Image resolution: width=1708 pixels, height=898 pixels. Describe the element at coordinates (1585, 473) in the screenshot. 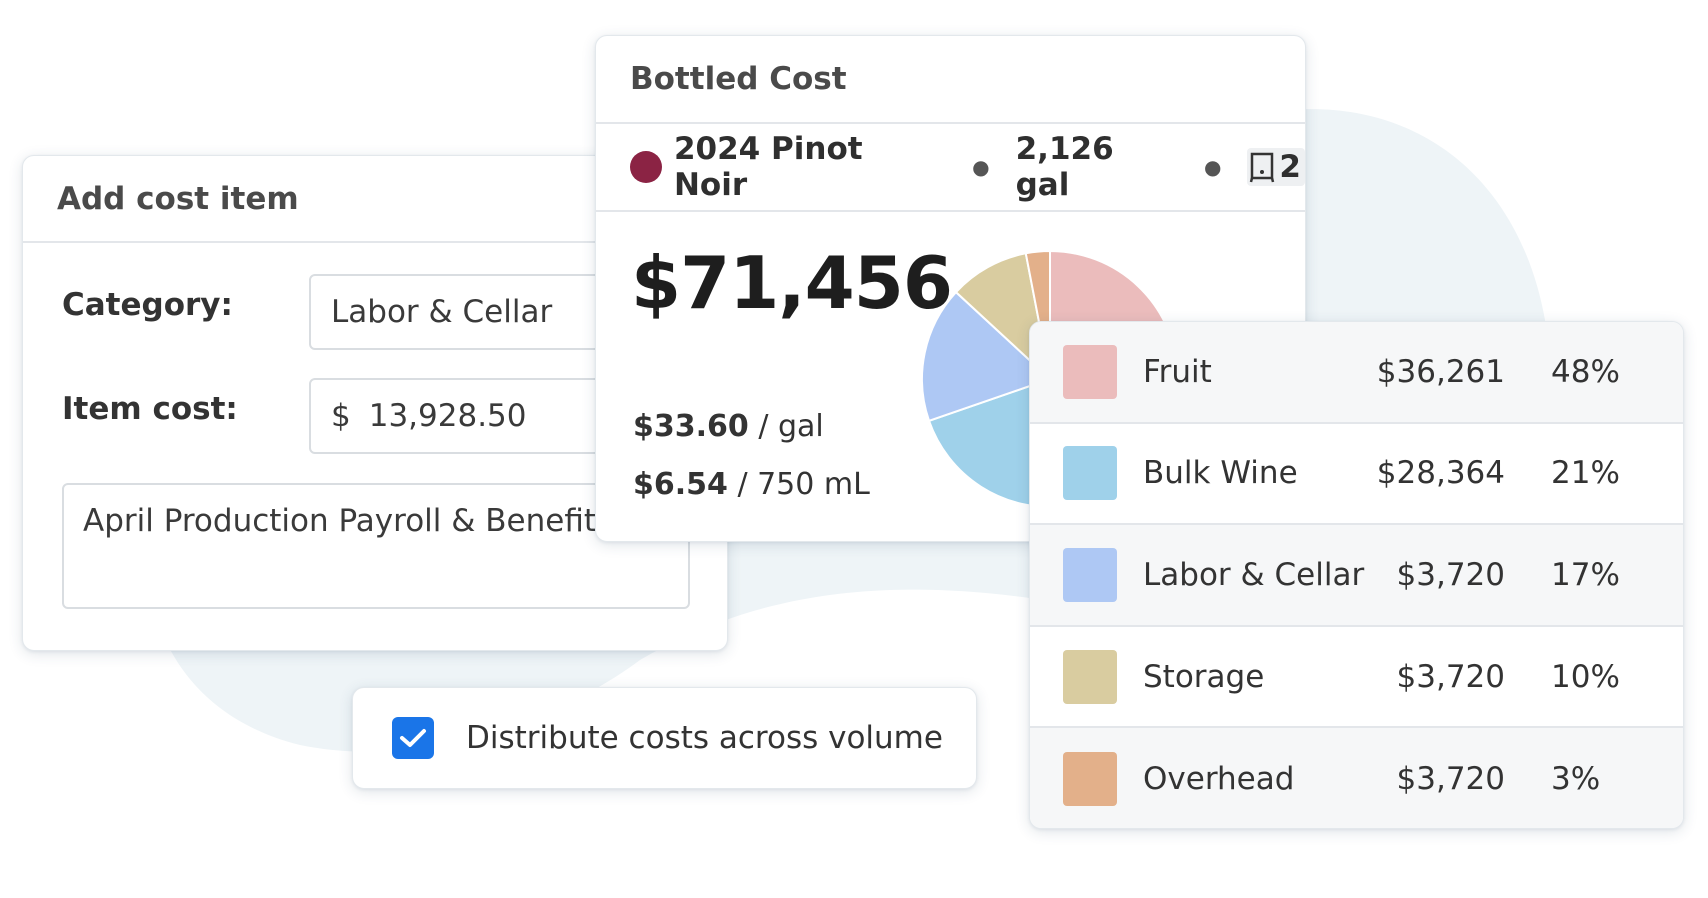

I see `legend-percent: 21%` at that location.